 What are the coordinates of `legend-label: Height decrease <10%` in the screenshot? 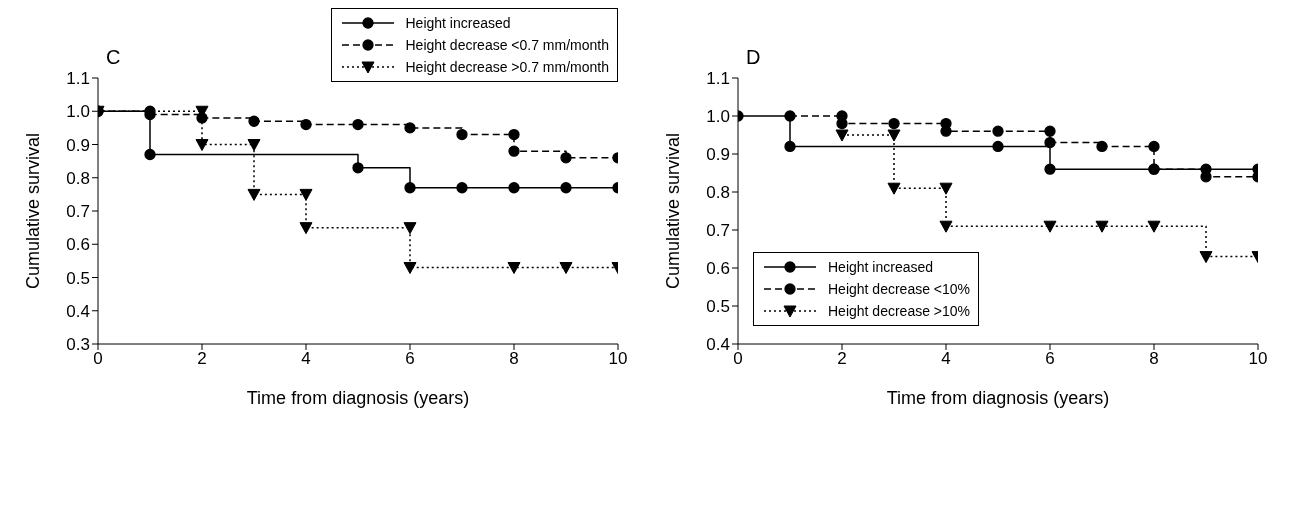 It's located at (899, 289).